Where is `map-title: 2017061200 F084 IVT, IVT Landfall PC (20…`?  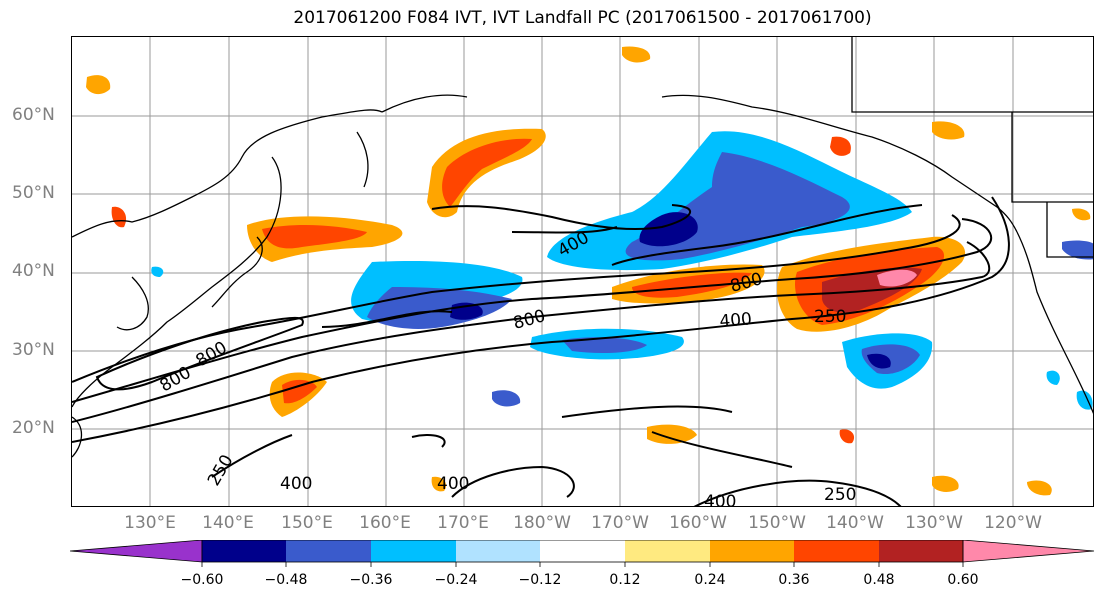 map-title: 2017061200 F084 IVT, IVT Landfall PC (20… is located at coordinates (582, 18).